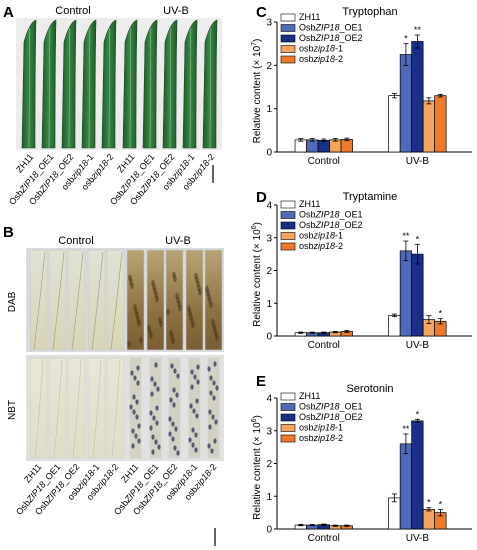 The height and width of the screenshot is (550, 477). I want to click on y-axis-label-close: ), so click(257, 40).